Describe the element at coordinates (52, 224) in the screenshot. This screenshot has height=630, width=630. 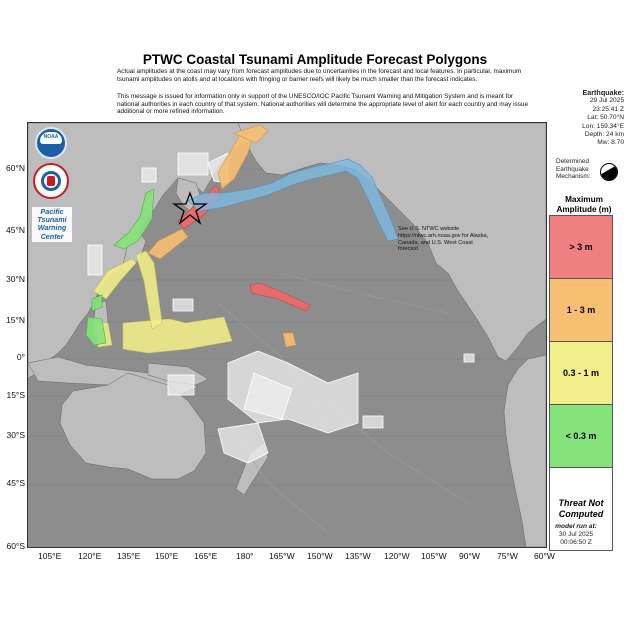
I see `ptwc-logo-label: Pacific Tsunami Warning Center` at that location.